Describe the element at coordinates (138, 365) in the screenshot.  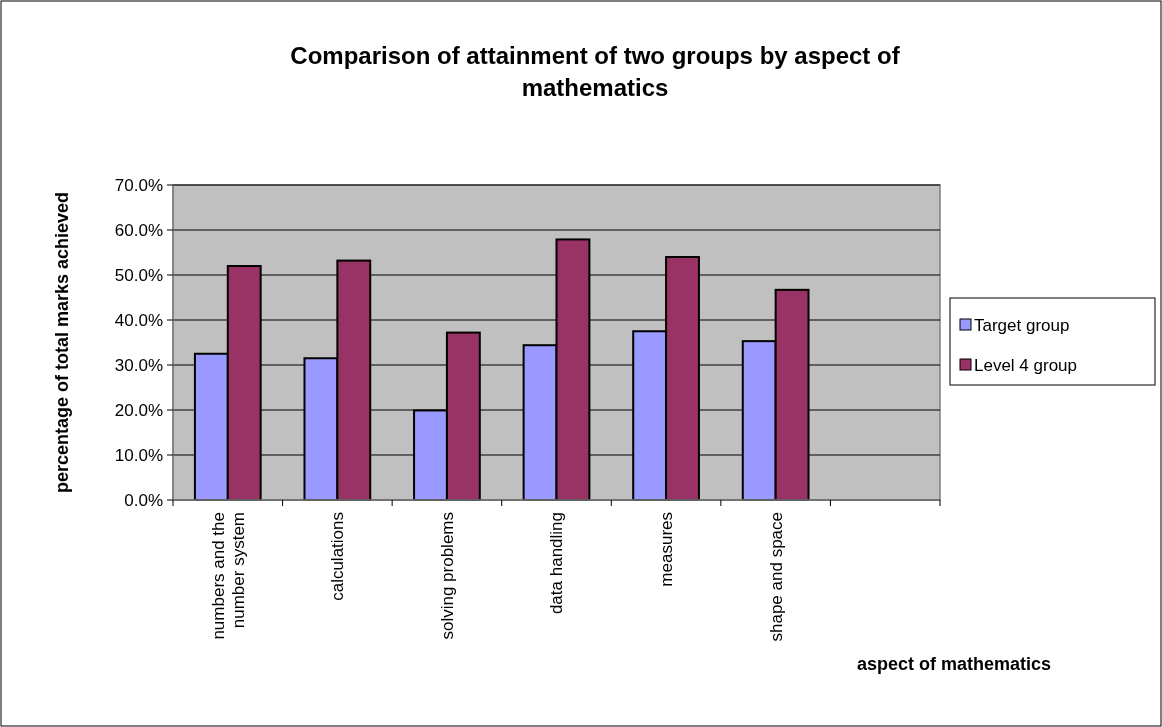
I see `y-tick-label: 30.0%` at that location.